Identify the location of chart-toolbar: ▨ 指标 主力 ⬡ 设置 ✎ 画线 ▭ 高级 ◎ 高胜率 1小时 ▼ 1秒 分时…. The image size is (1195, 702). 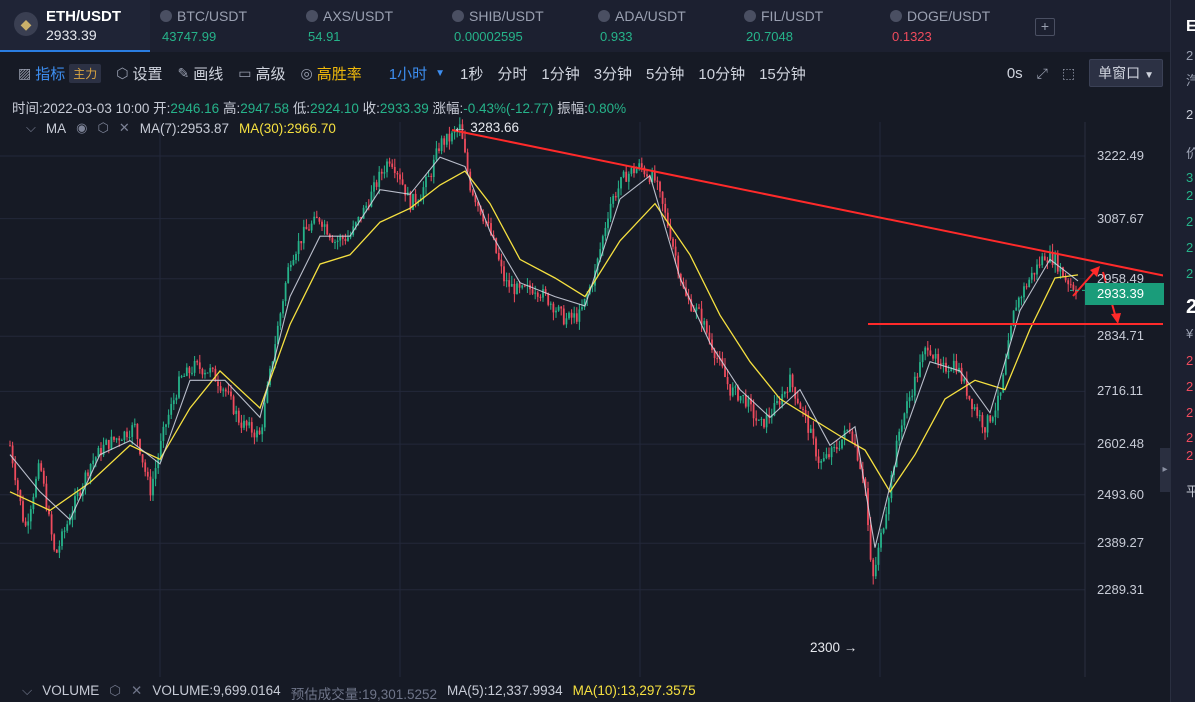
(581, 73).